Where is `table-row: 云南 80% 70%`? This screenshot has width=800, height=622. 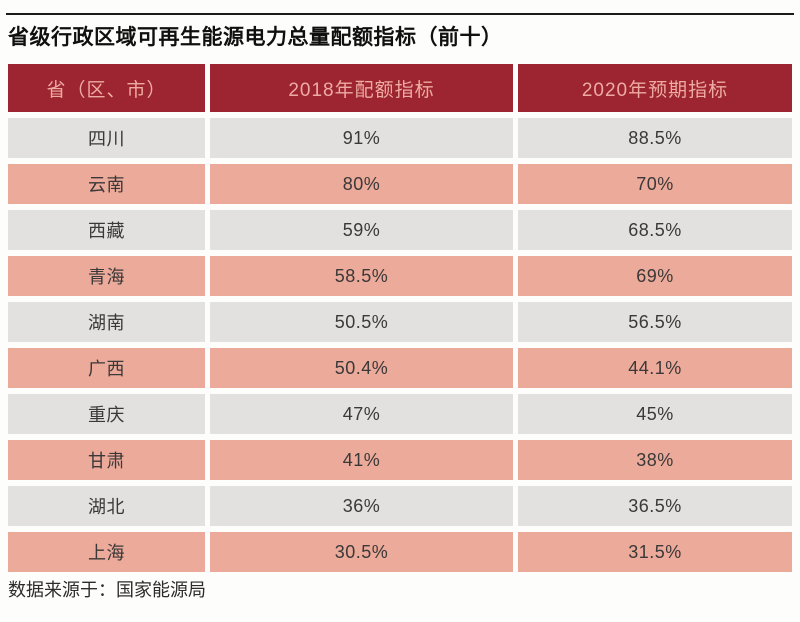 table-row: 云南 80% 70% is located at coordinates (400, 184).